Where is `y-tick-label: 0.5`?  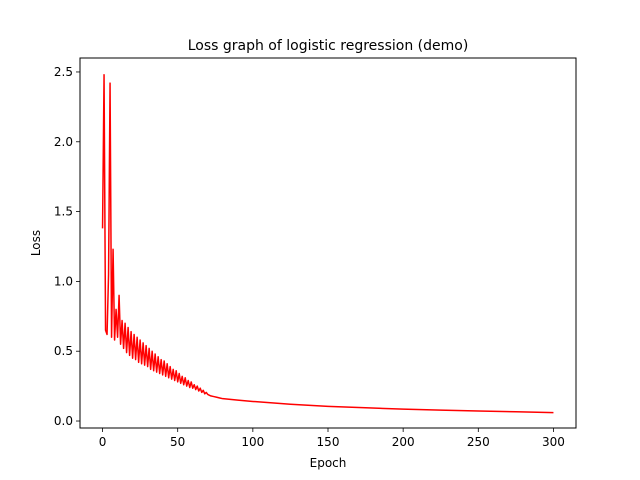 y-tick-label: 0.5 is located at coordinates (63, 351).